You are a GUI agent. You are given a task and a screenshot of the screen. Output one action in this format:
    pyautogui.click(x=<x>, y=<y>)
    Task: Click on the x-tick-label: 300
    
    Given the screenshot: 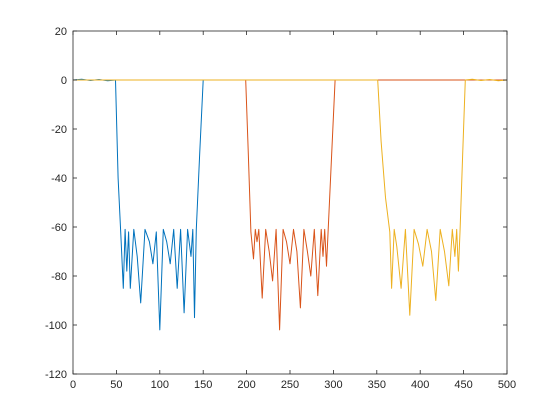 What is the action you would take?
    pyautogui.click(x=333, y=385)
    